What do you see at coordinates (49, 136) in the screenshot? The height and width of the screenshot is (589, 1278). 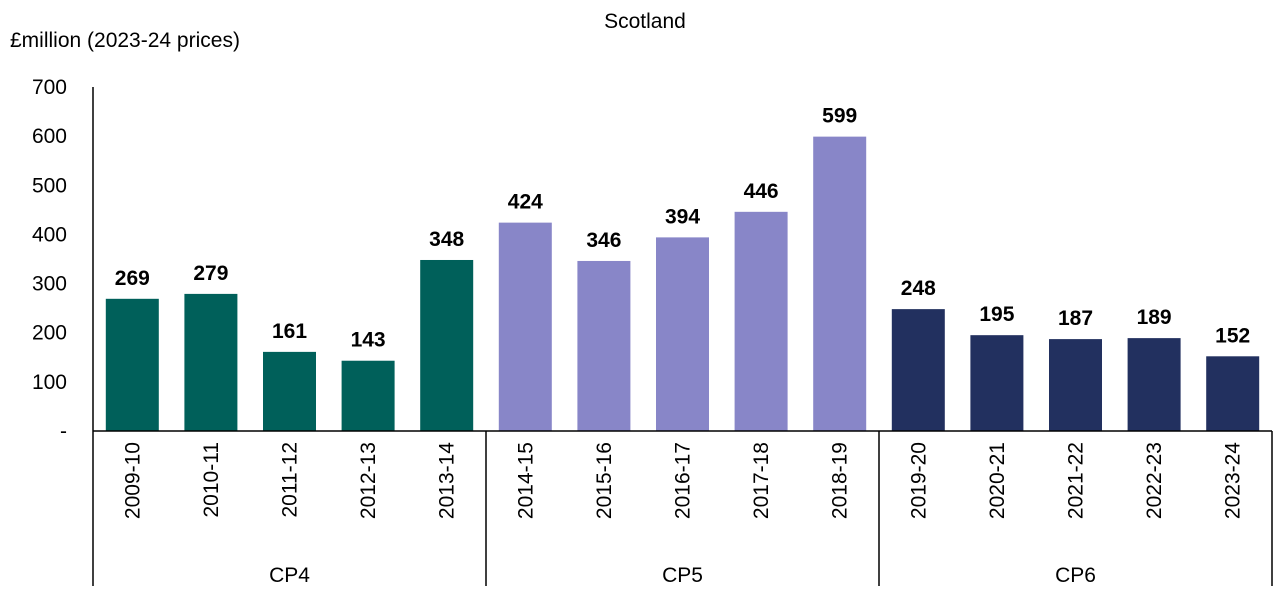 I see `y-tick-label: 600` at bounding box center [49, 136].